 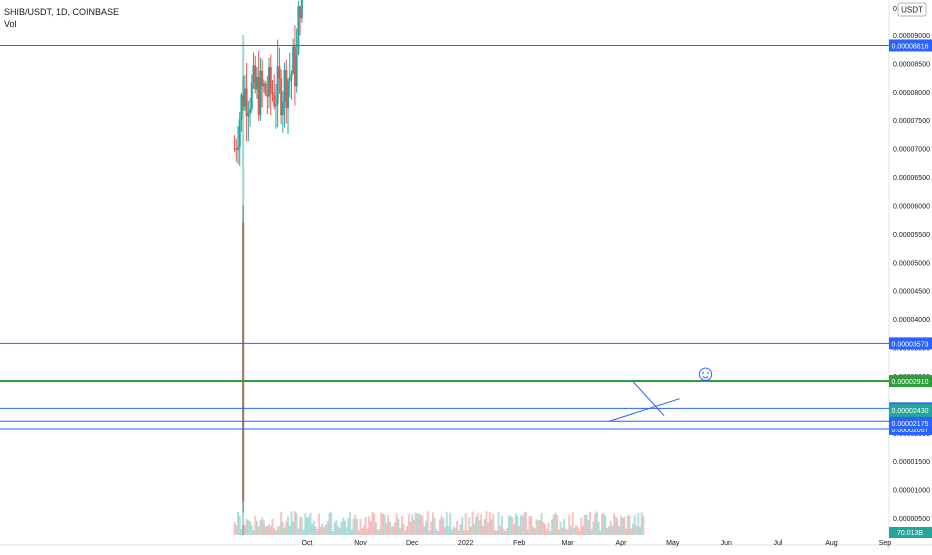 I want to click on y-tick-label: 0.00001000, so click(x=911, y=491).